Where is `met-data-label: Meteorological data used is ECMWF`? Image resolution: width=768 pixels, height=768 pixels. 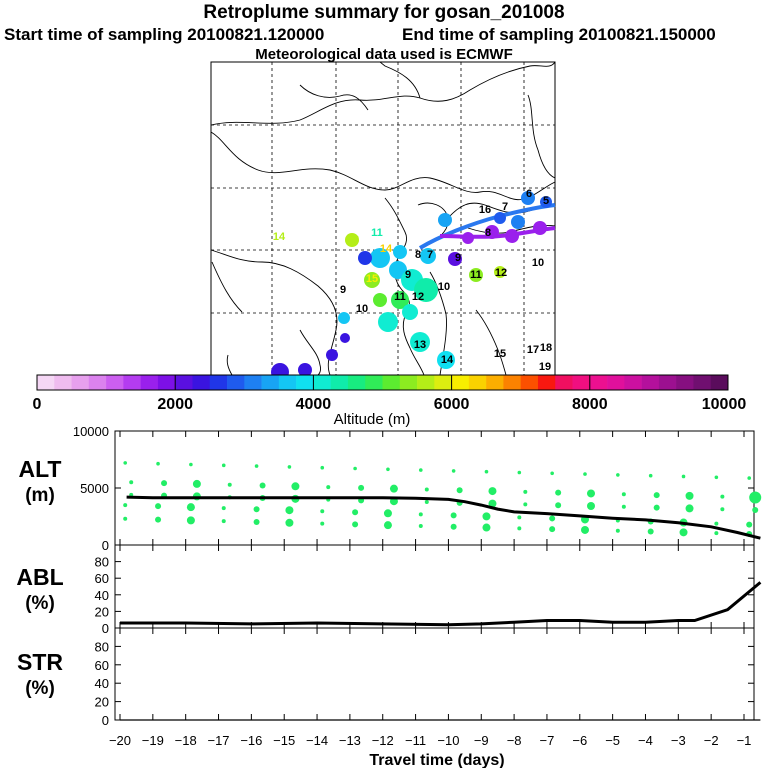
met-data-label: Meteorological data used is ECMWF is located at coordinates (384, 54).